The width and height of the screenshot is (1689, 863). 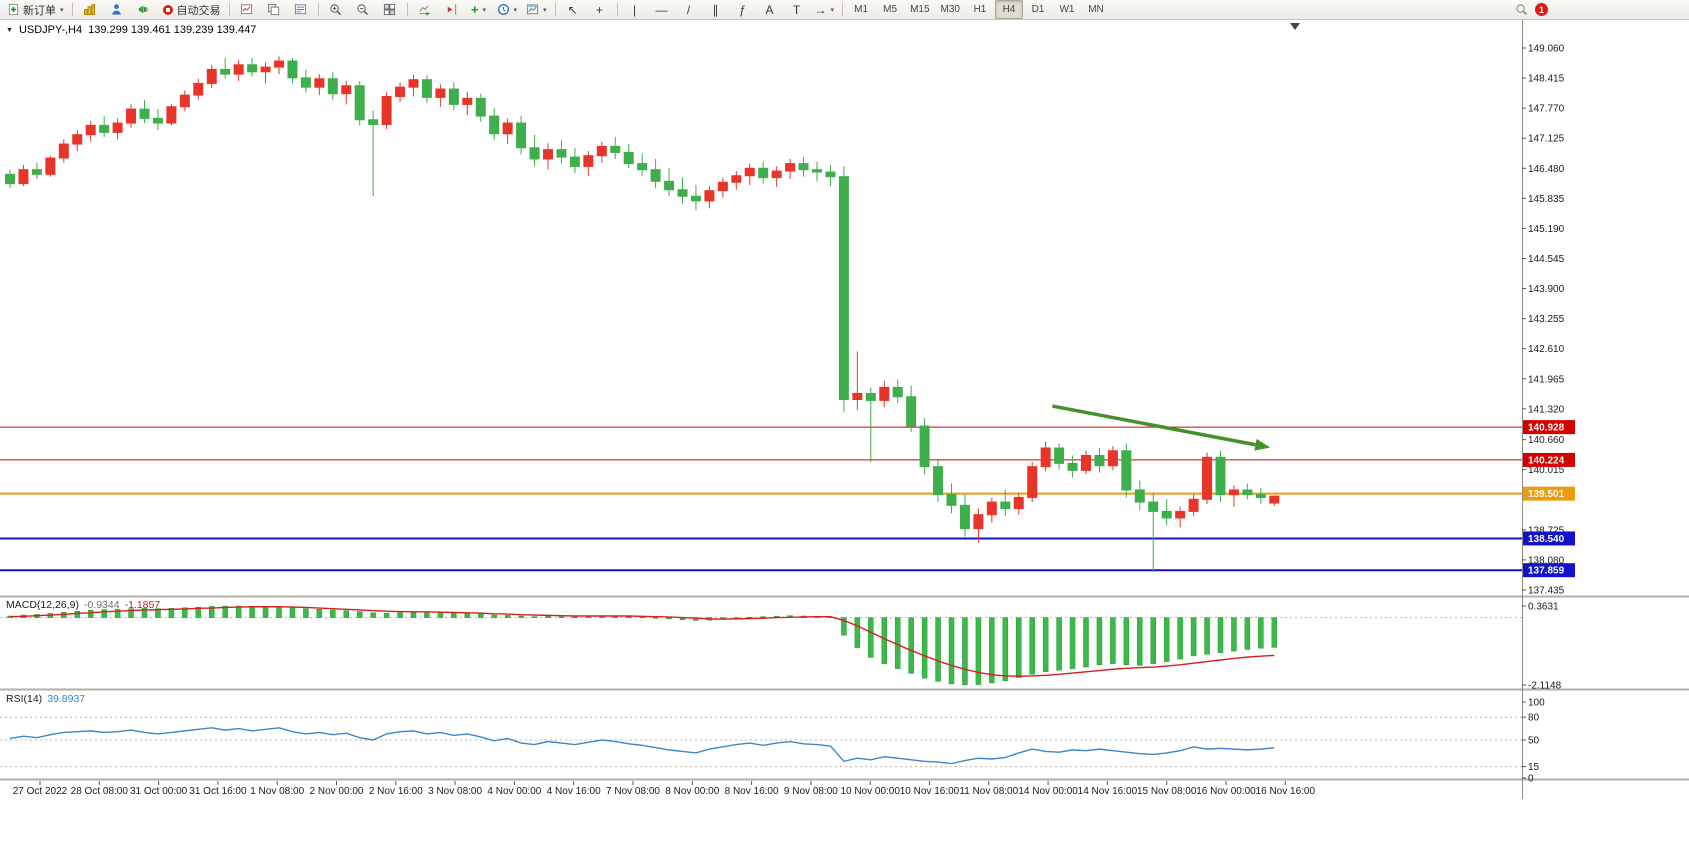 What do you see at coordinates (988, 791) in the screenshot?
I see `time-axis-label: 11 Nov 08:00` at bounding box center [988, 791].